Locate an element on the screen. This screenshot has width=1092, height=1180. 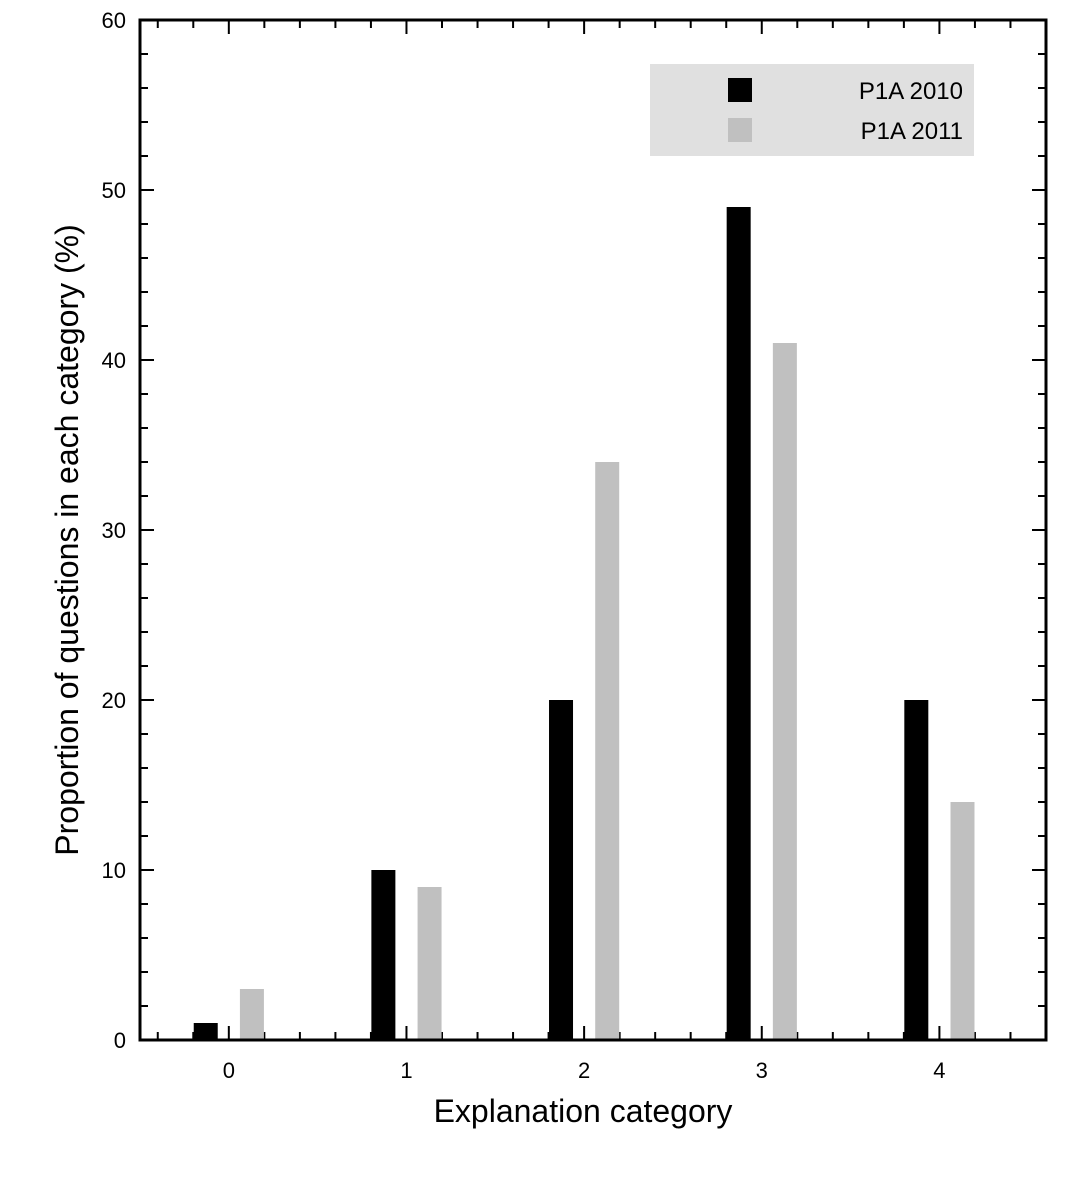
y-tick-label: 30 is located at coordinates (114, 530).